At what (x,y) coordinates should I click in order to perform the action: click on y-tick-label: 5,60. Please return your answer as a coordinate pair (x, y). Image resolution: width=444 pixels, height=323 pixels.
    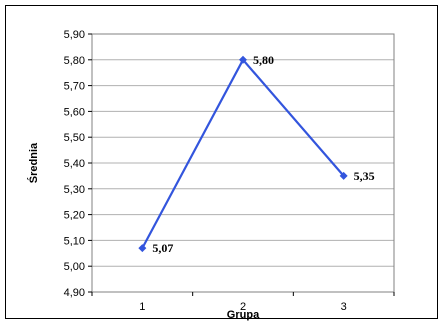
    Looking at the image, I should click on (74, 112).